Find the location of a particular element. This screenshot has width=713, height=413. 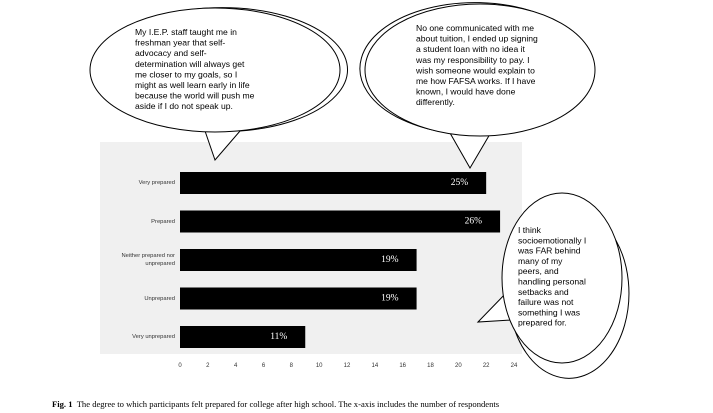

bubble-line: failure was not is located at coordinates (546, 302).